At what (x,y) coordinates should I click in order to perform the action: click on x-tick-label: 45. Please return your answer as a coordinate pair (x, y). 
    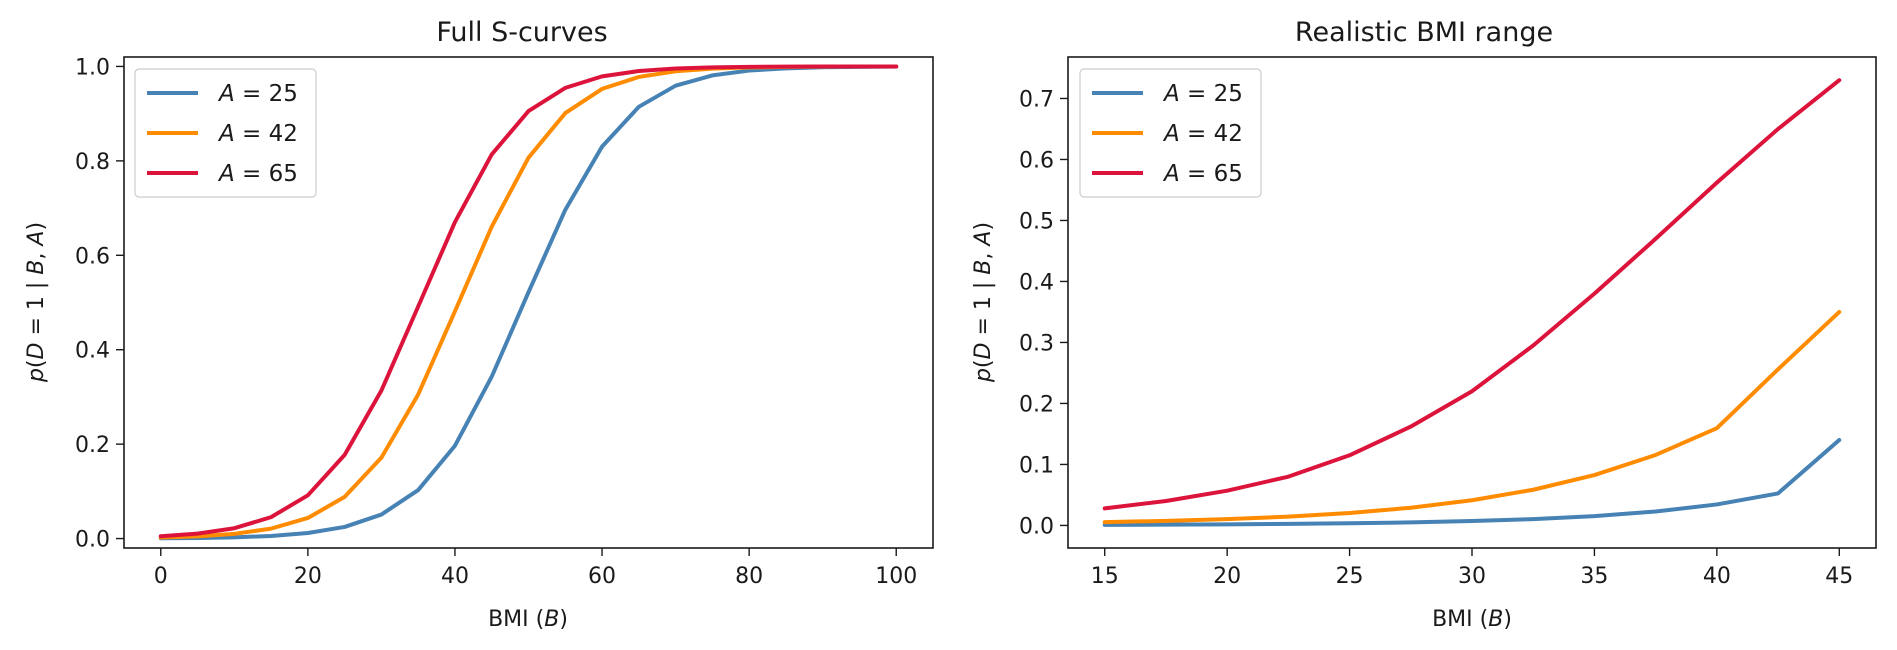
    Looking at the image, I should click on (1839, 576).